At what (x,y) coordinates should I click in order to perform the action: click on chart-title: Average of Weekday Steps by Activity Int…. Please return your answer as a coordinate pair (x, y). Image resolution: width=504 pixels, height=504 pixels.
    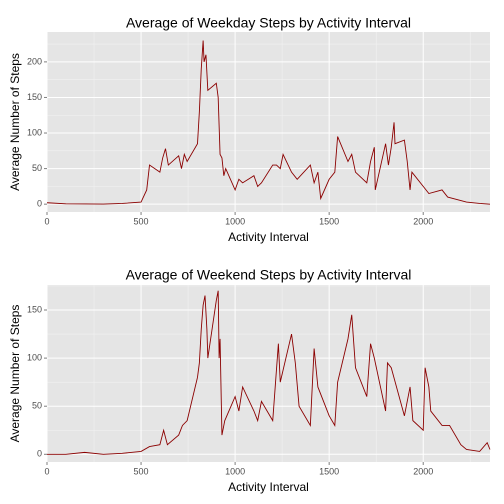
    Looking at the image, I should click on (268, 23).